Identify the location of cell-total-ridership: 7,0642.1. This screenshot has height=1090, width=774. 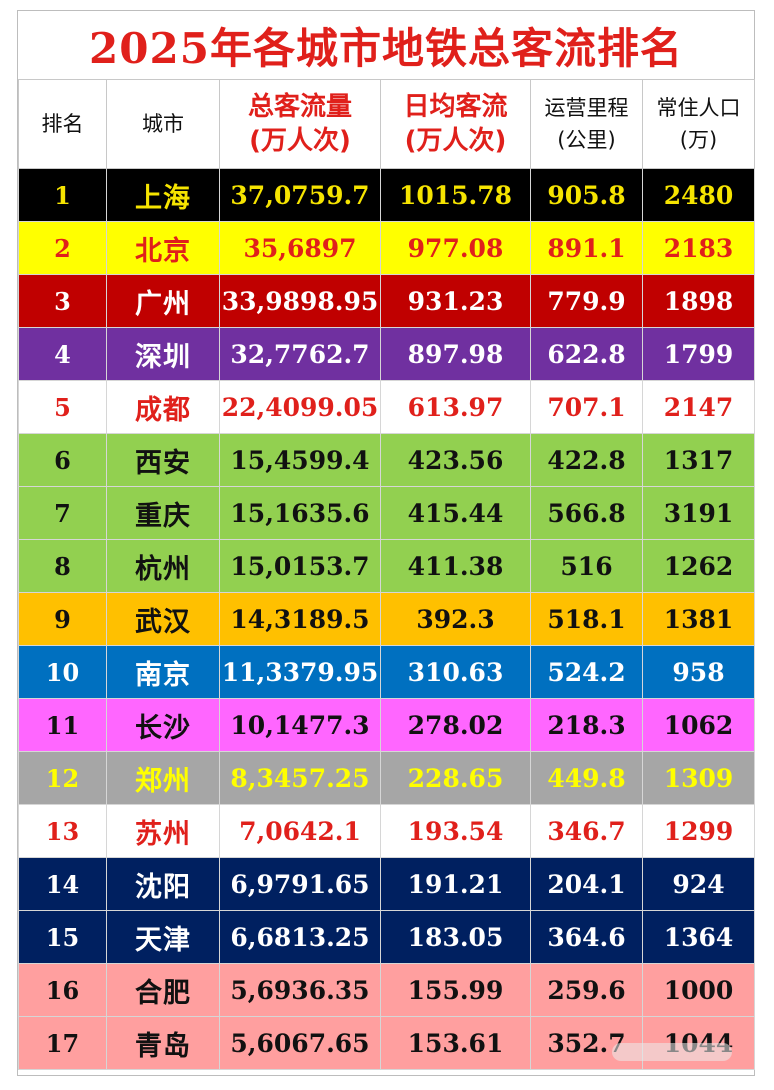
(300, 831).